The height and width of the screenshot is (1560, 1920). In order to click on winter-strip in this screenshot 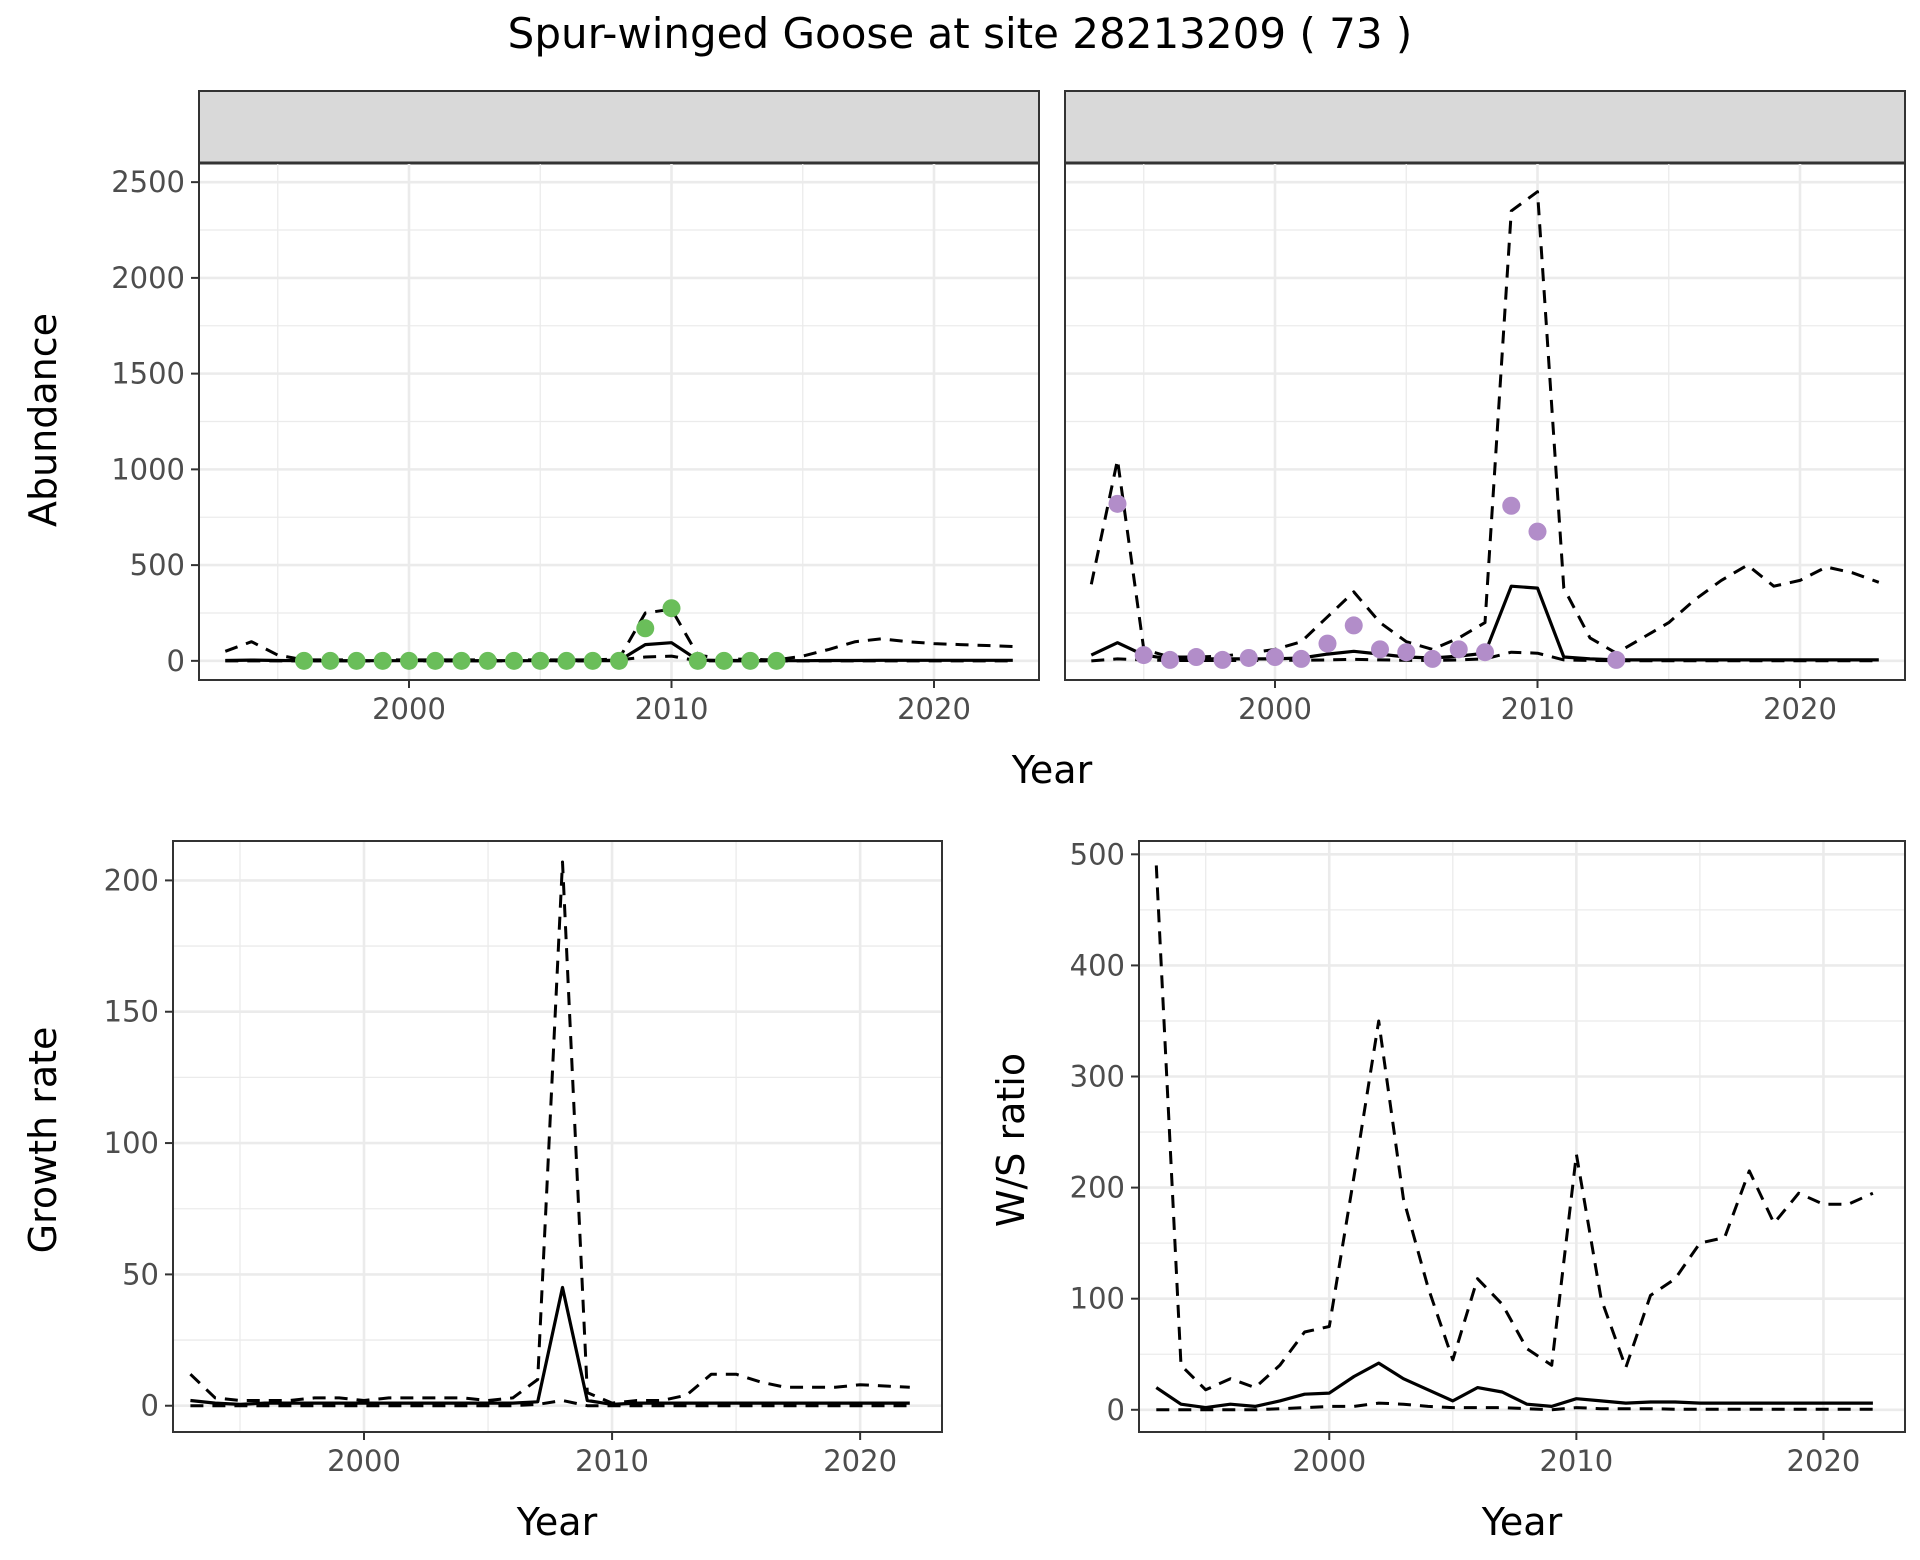, I will do `click(1485, 127)`.